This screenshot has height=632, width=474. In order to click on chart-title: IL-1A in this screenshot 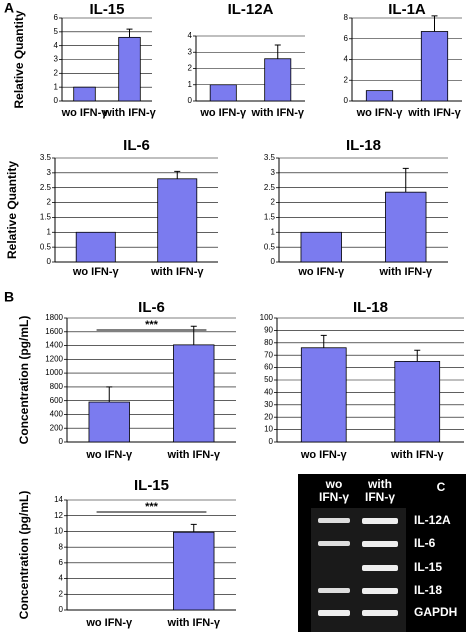, I will do `click(407, 9)`.